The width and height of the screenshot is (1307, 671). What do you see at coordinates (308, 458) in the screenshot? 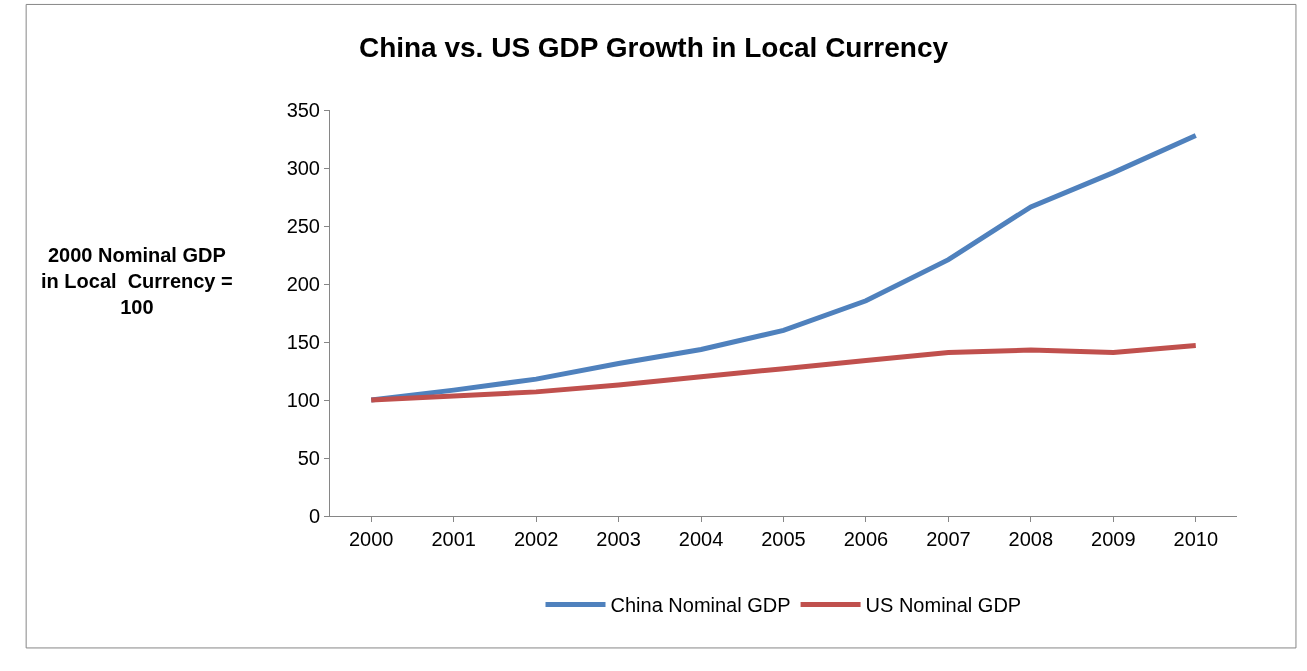
I see `y-tick-label: 50` at bounding box center [308, 458].